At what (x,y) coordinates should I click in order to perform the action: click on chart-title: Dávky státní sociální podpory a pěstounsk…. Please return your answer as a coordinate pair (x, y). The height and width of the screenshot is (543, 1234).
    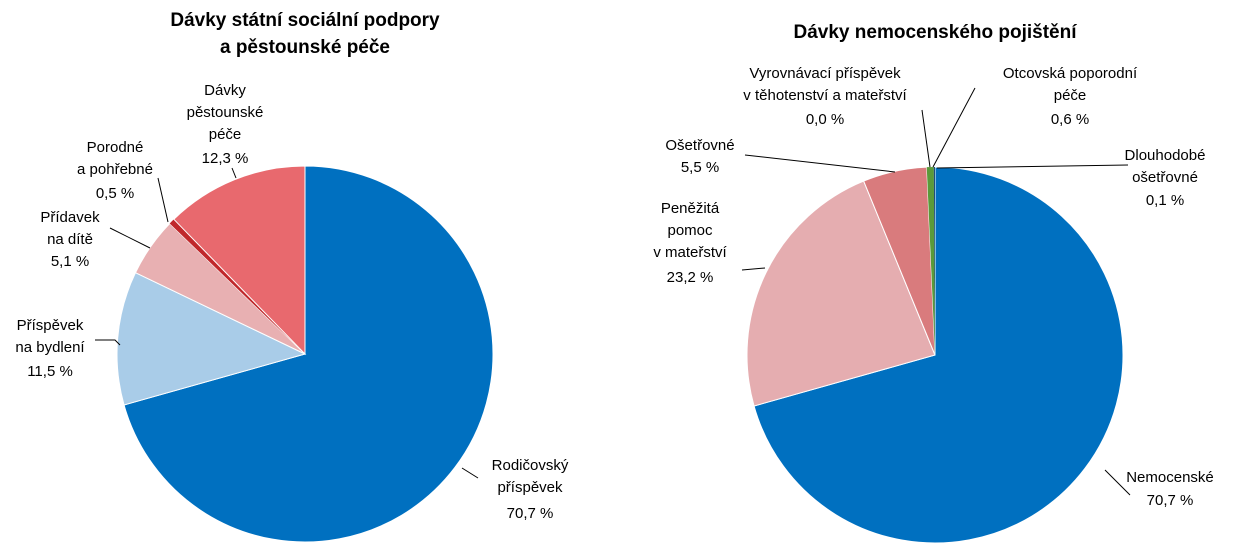
    Looking at the image, I should click on (305, 34).